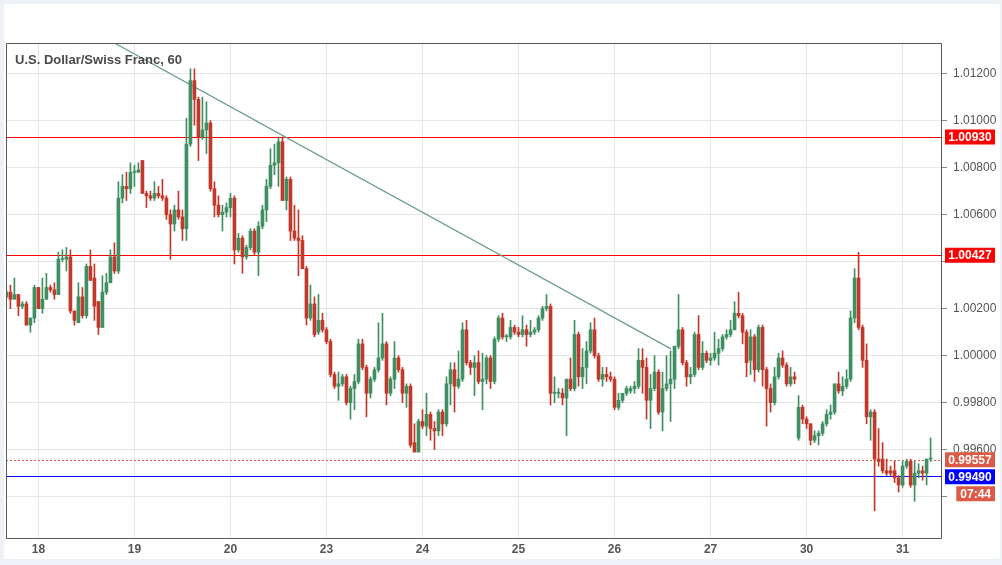 The height and width of the screenshot is (565, 1002). What do you see at coordinates (230, 548) in the screenshot?
I see `x-tick-label: 20` at bounding box center [230, 548].